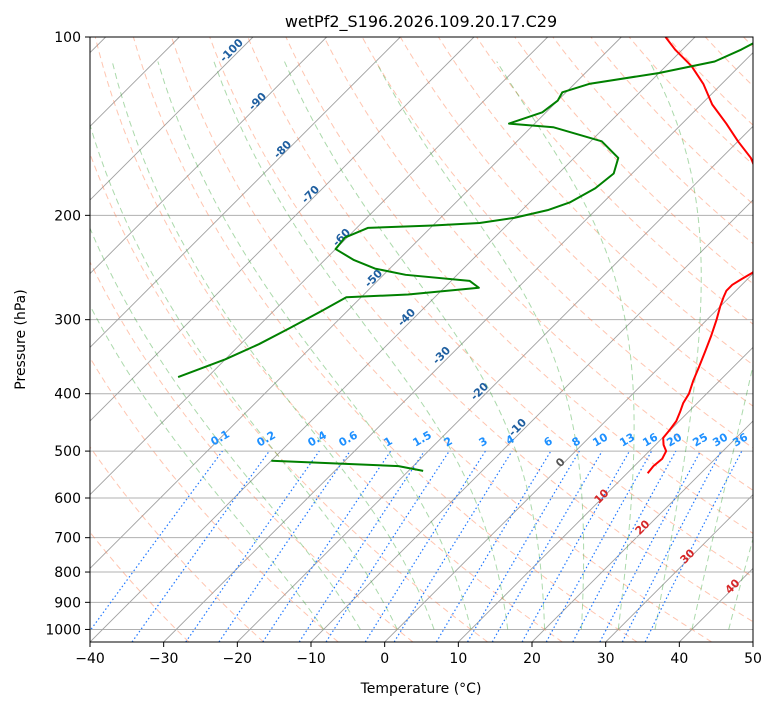  I want to click on y-tick-label: 800, so click(67, 573).